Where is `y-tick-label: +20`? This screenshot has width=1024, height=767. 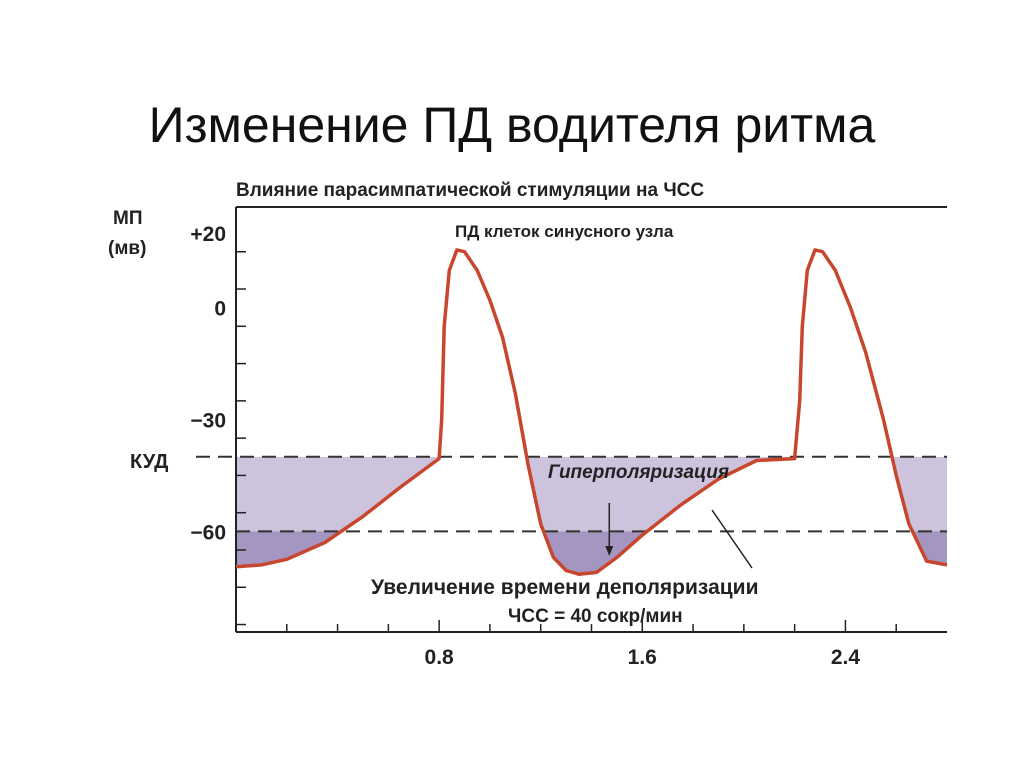
y-tick-label: +20 is located at coordinates (208, 234).